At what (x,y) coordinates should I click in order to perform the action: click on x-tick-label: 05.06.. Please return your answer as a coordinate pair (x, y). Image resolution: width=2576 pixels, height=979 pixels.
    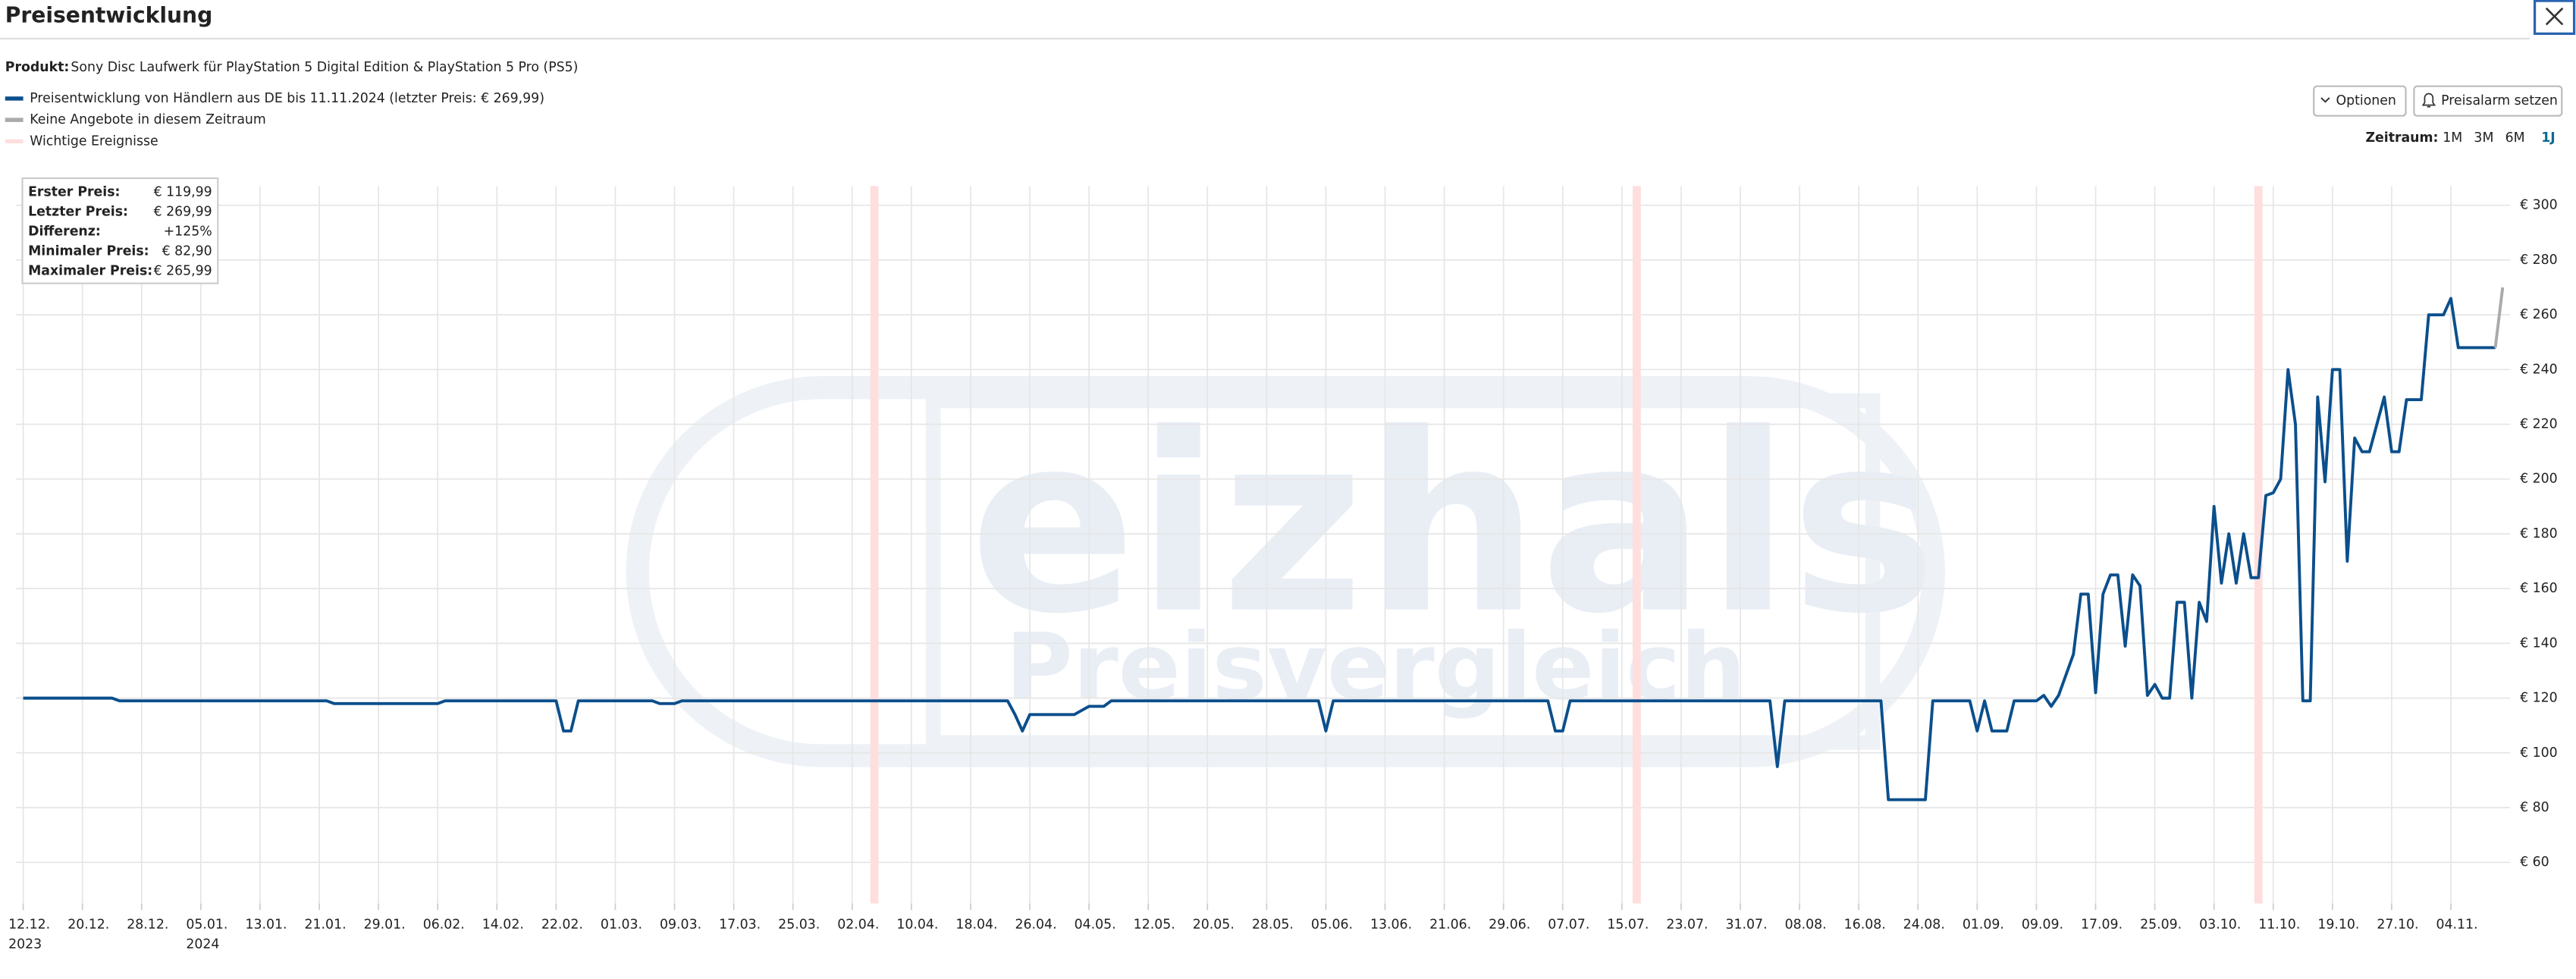
    Looking at the image, I should click on (1332, 925).